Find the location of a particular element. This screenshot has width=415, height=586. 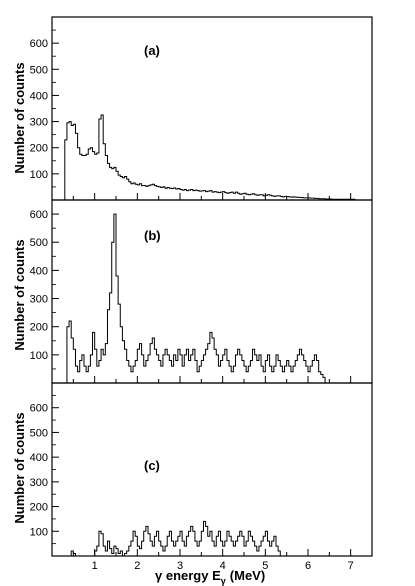

y-ticks-c: 100 200 300 400 500 600 is located at coordinates (44, 469).